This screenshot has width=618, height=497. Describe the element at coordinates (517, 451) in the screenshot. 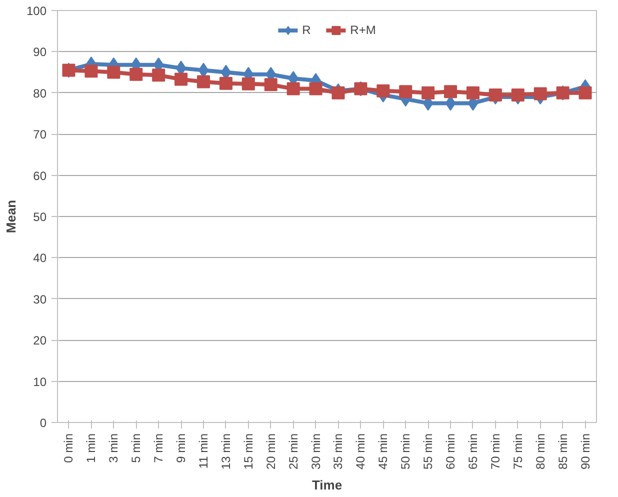

I see `x-tick-label: 75 min` at that location.